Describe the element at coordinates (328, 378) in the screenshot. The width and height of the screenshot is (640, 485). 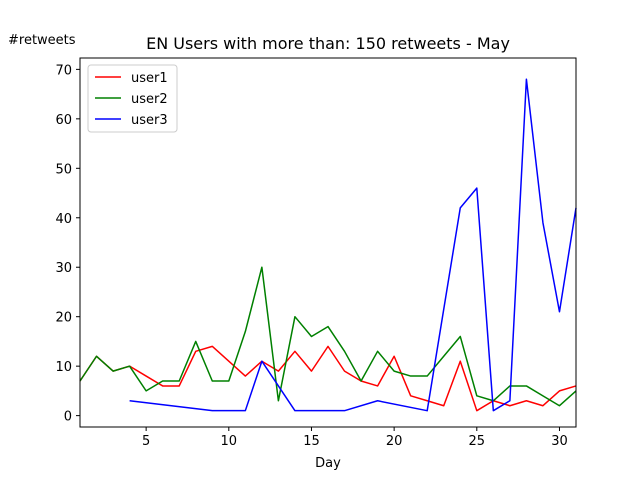
I see `series-line-user1` at that location.